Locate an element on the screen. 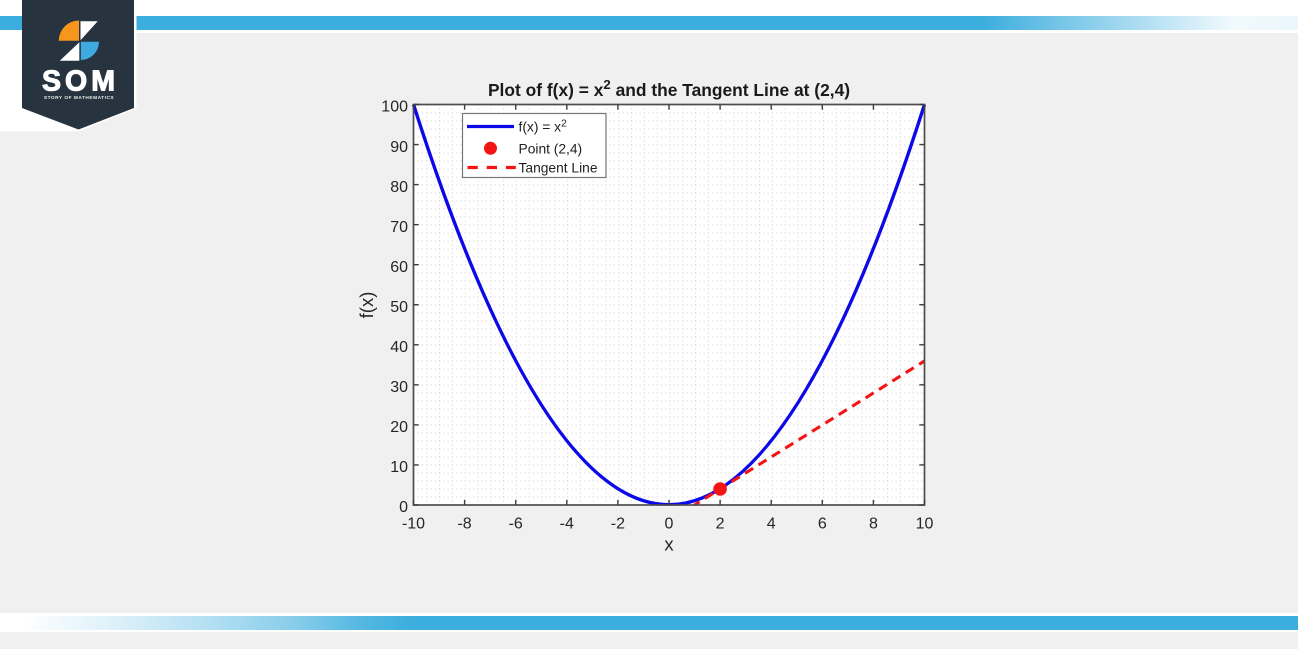 This screenshot has width=1298, height=649. svg-text: SOM is located at coordinates (80, 82).